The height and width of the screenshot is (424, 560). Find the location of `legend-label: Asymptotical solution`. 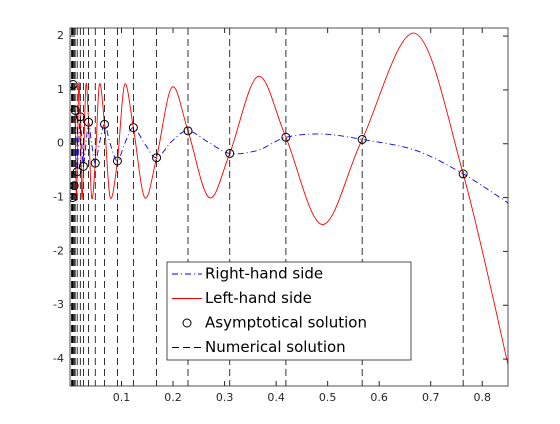

legend-label: Asymptotical solution is located at coordinates (286, 323).